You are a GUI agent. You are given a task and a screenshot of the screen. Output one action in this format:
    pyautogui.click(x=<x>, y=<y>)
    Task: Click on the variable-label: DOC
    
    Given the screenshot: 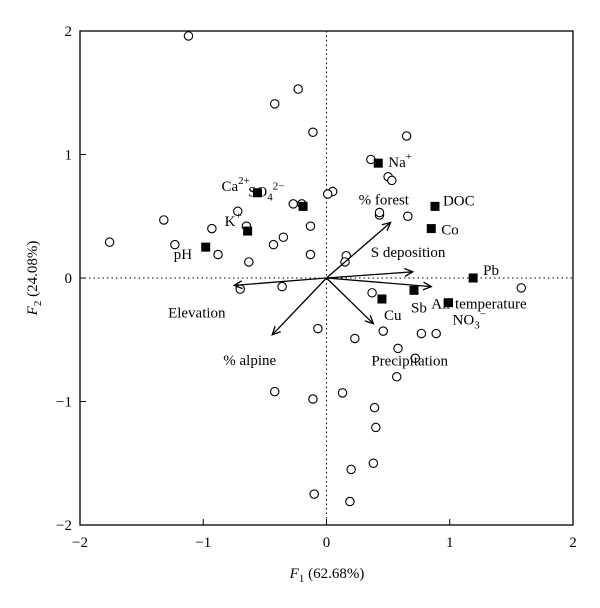 What is the action you would take?
    pyautogui.click(x=459, y=201)
    